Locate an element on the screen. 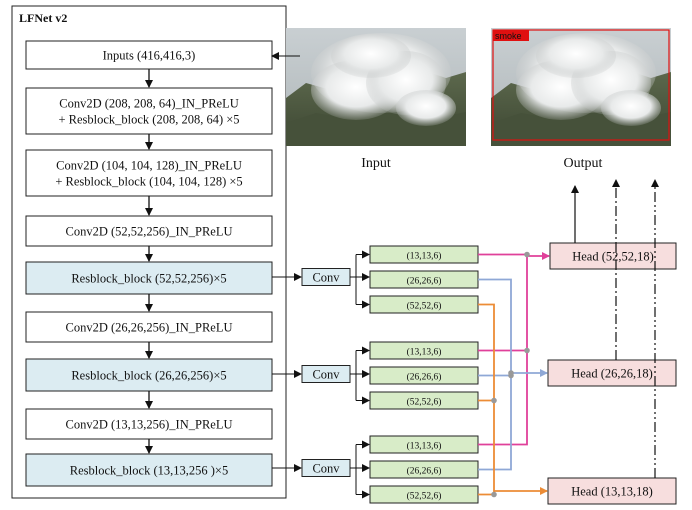 This screenshot has width=692, height=510. backbone-block-0: Inputs (416,416,3) is located at coordinates (149, 55).